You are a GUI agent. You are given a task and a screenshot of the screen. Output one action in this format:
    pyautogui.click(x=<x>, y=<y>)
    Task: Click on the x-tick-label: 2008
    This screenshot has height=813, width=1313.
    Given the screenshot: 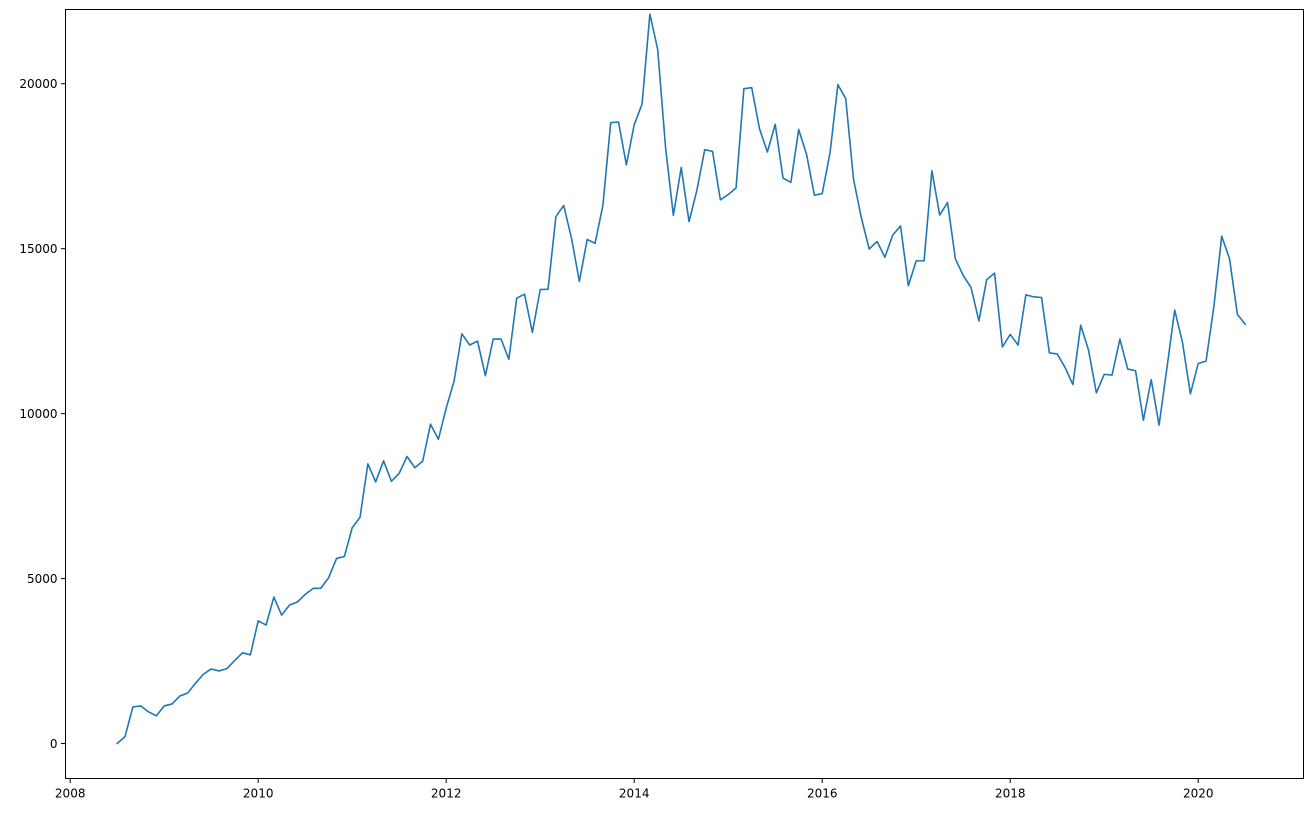 What is the action you would take?
    pyautogui.click(x=70, y=794)
    